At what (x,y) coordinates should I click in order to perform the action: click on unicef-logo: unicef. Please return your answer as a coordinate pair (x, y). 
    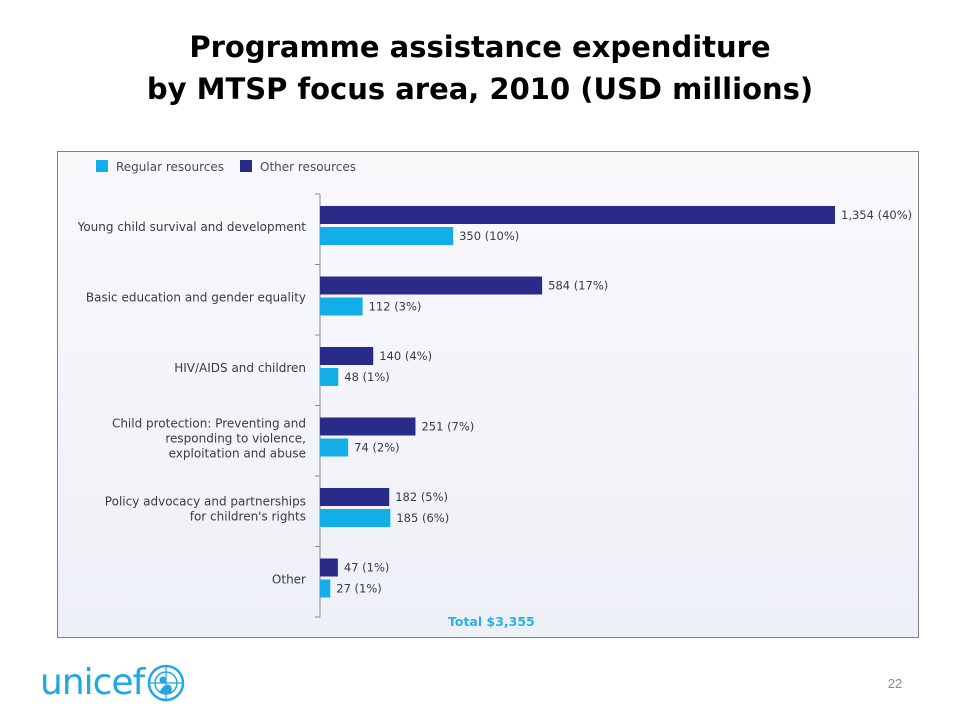
    Looking at the image, I should click on (113, 683).